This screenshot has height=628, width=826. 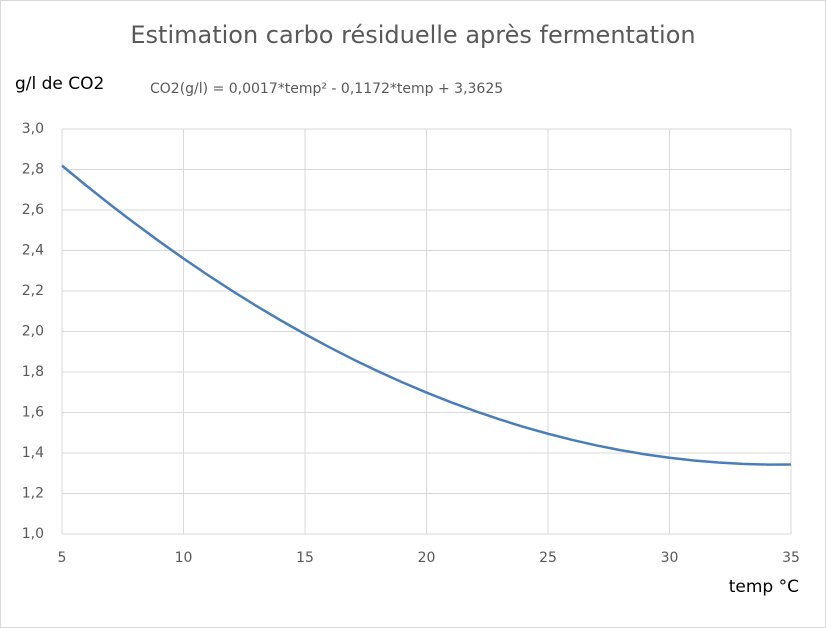 What do you see at coordinates (33, 170) in the screenshot?
I see `y-tick-label: 2,8` at bounding box center [33, 170].